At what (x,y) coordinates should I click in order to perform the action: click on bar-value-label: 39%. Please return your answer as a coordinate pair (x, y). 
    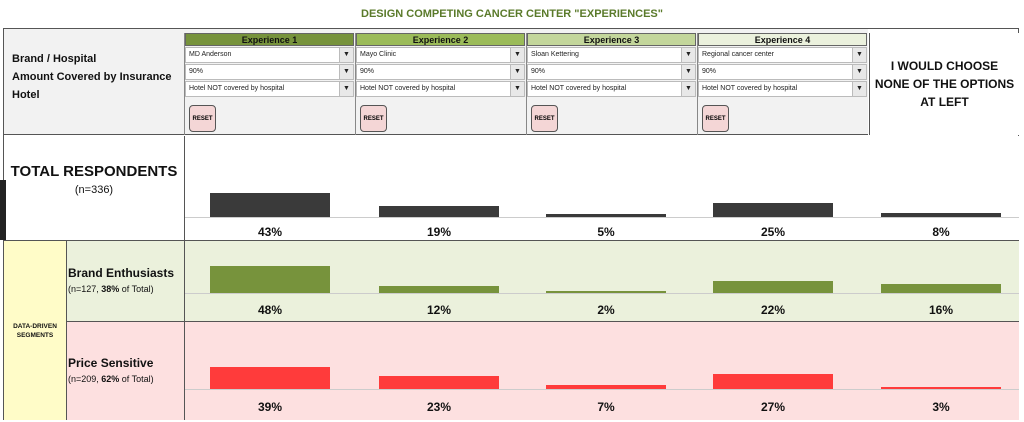
    Looking at the image, I should click on (270, 407).